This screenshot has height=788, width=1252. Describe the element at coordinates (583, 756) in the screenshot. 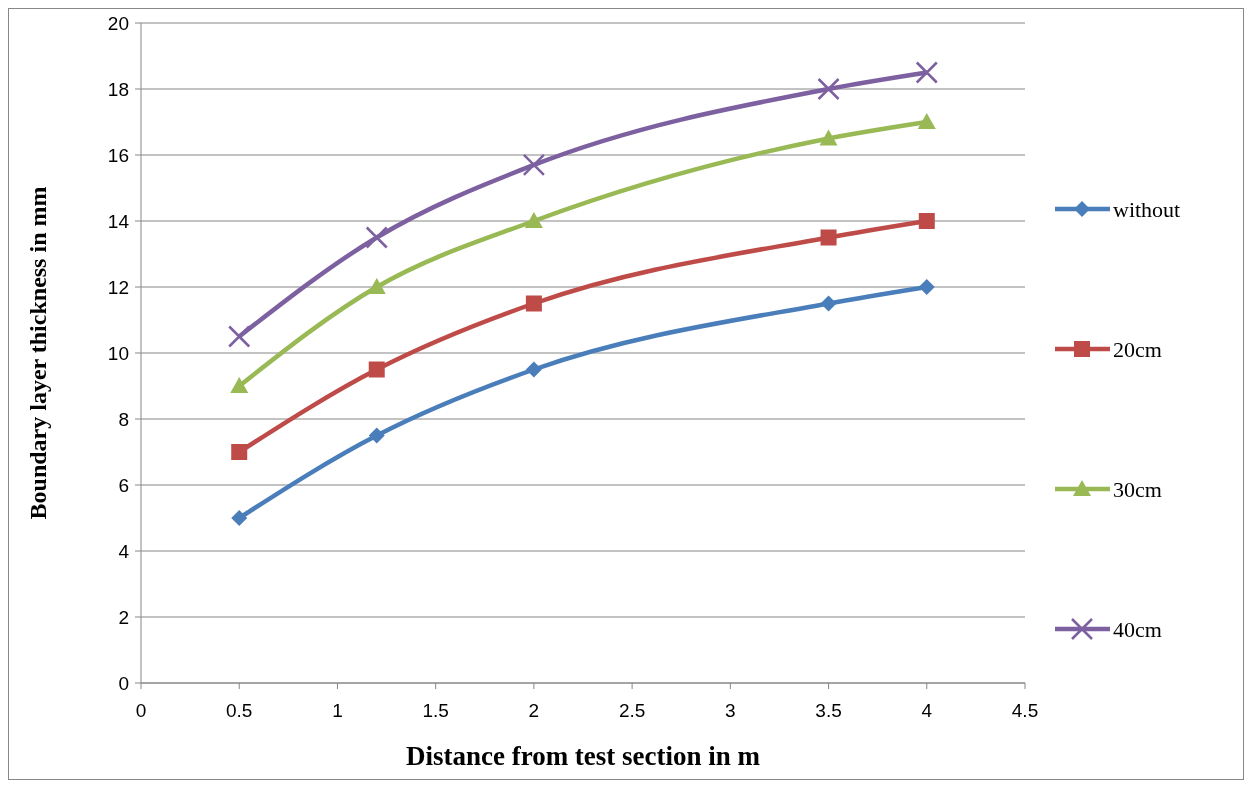

I see `x-axis-title: Distance from test section in m` at that location.